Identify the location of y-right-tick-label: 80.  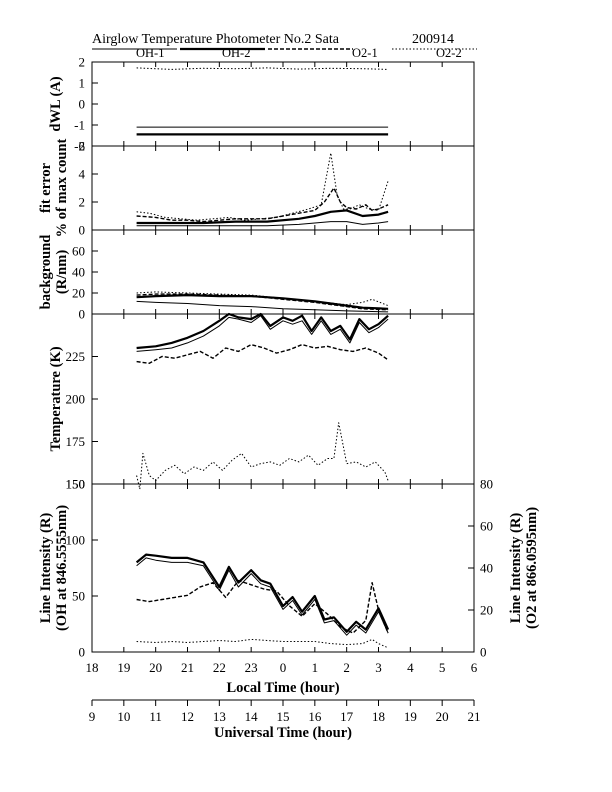
(486, 484).